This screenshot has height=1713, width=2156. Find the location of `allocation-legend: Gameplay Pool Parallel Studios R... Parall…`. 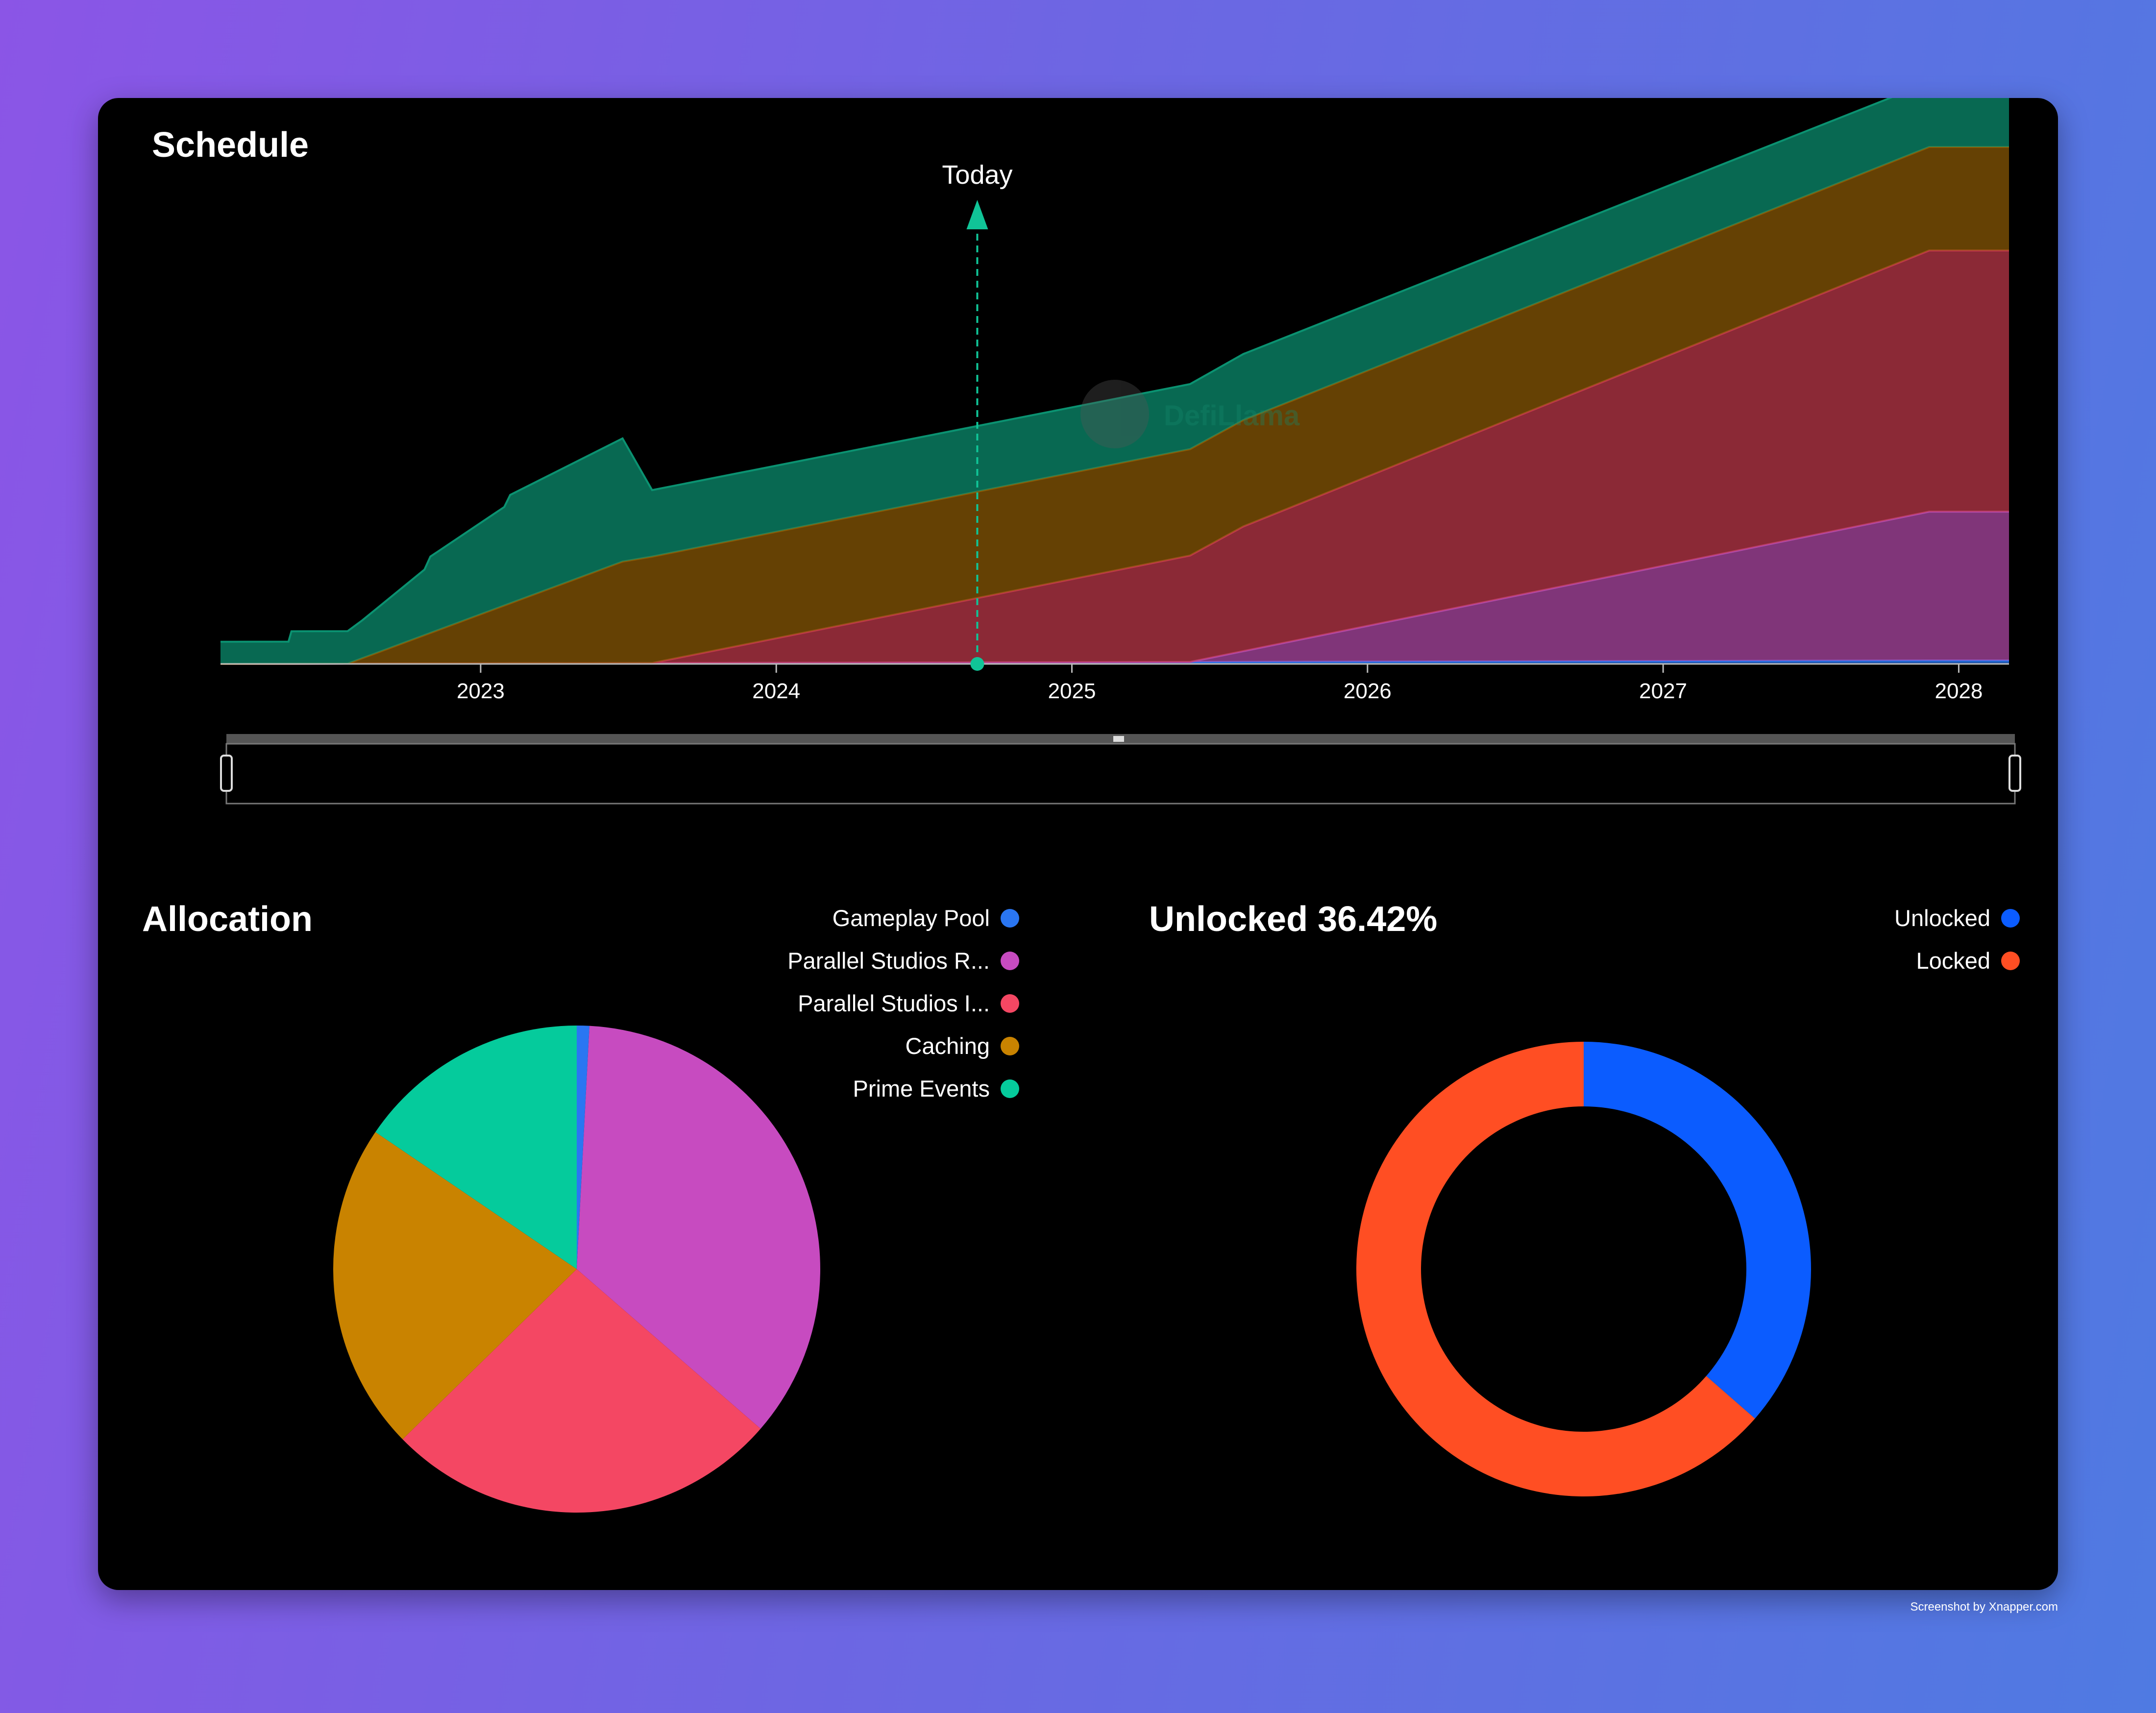

allocation-legend: Gameplay Pool Parallel Studios R... Parall… is located at coordinates (903, 1004).